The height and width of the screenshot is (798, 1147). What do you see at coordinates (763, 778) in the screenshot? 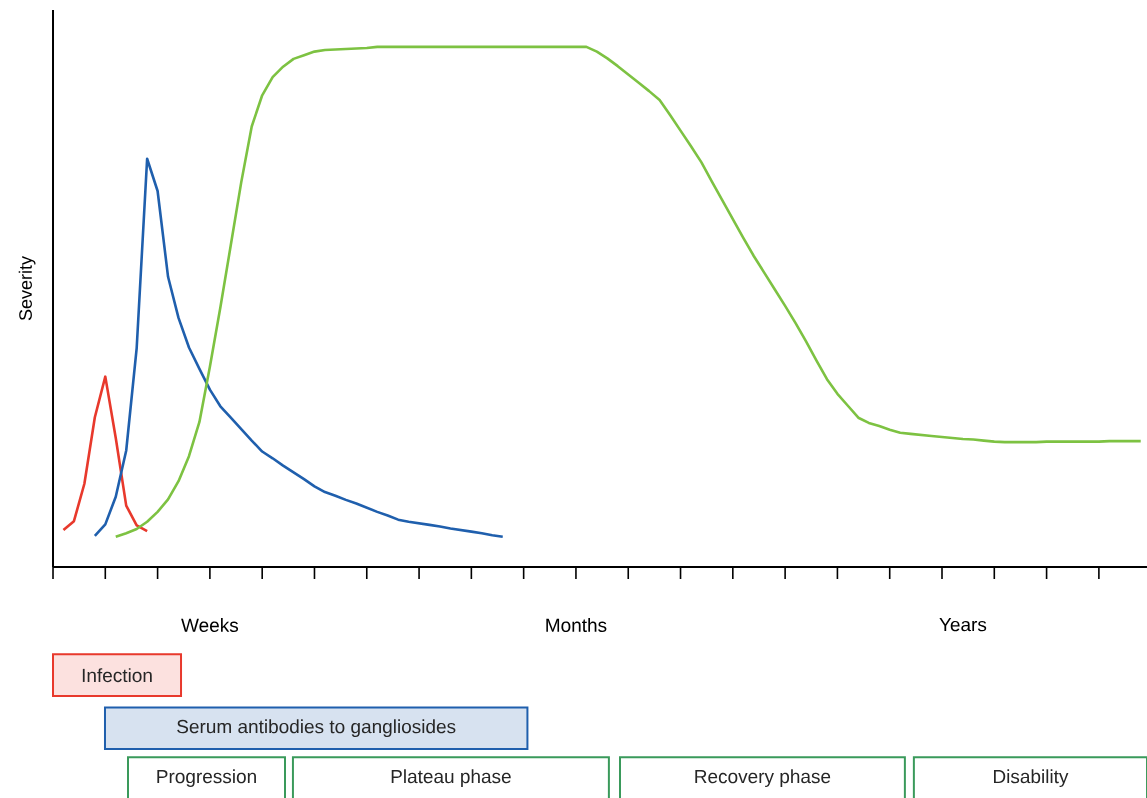
I see `text: Recovery phase` at bounding box center [763, 778].